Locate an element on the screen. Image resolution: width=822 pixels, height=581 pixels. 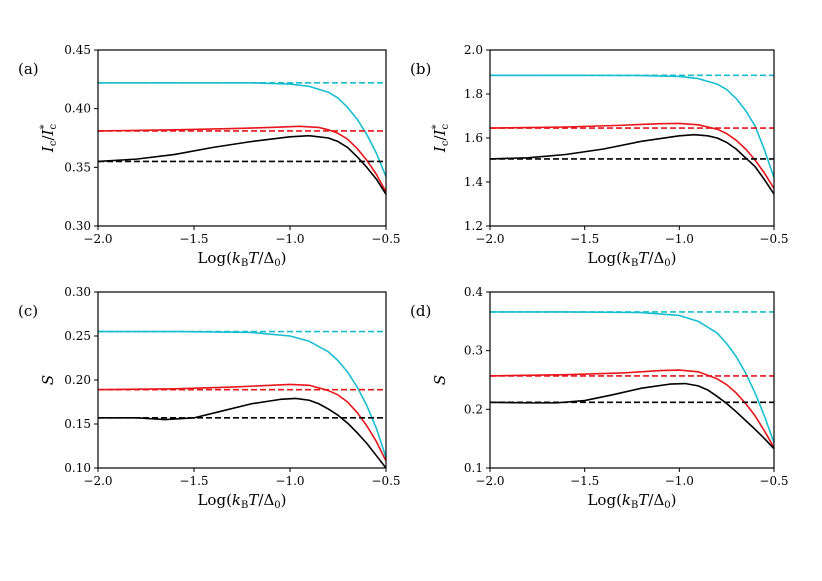
y-tick-label: 0.15 is located at coordinates (77, 424).